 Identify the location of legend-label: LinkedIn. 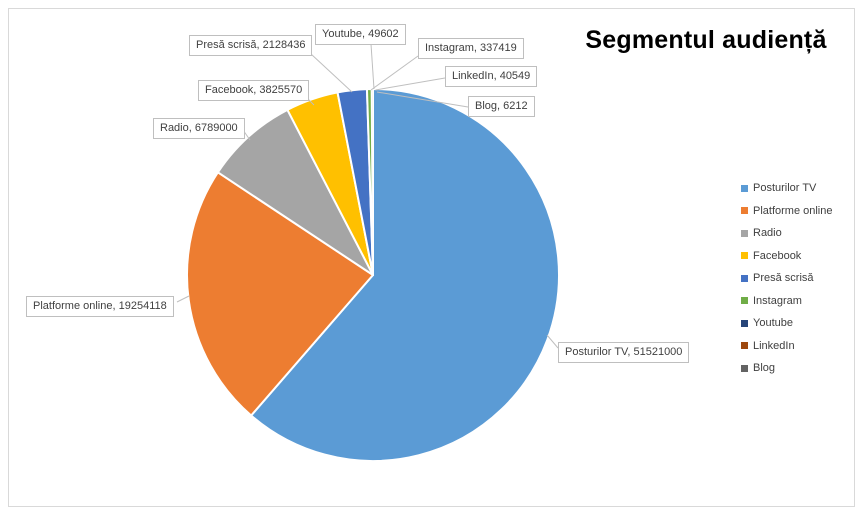
(774, 345).